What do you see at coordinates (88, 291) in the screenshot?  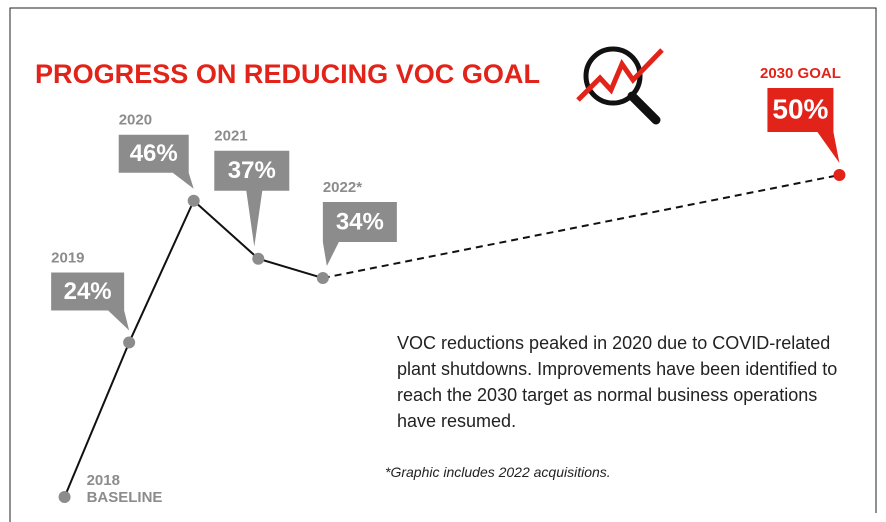 I see `value-label: 24%` at bounding box center [88, 291].